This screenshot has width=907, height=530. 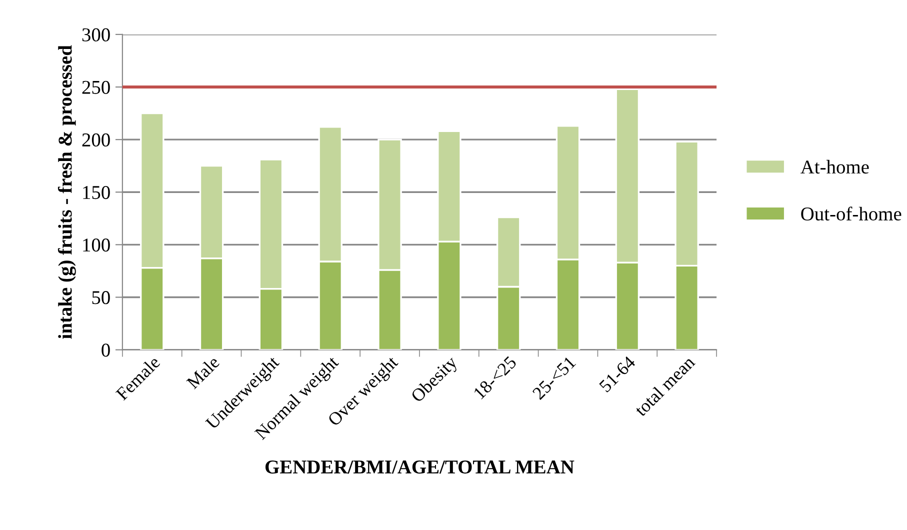 I want to click on x-axis-title: GENDER/BMI/AGE/TOTAL MEAN, so click(x=419, y=467).